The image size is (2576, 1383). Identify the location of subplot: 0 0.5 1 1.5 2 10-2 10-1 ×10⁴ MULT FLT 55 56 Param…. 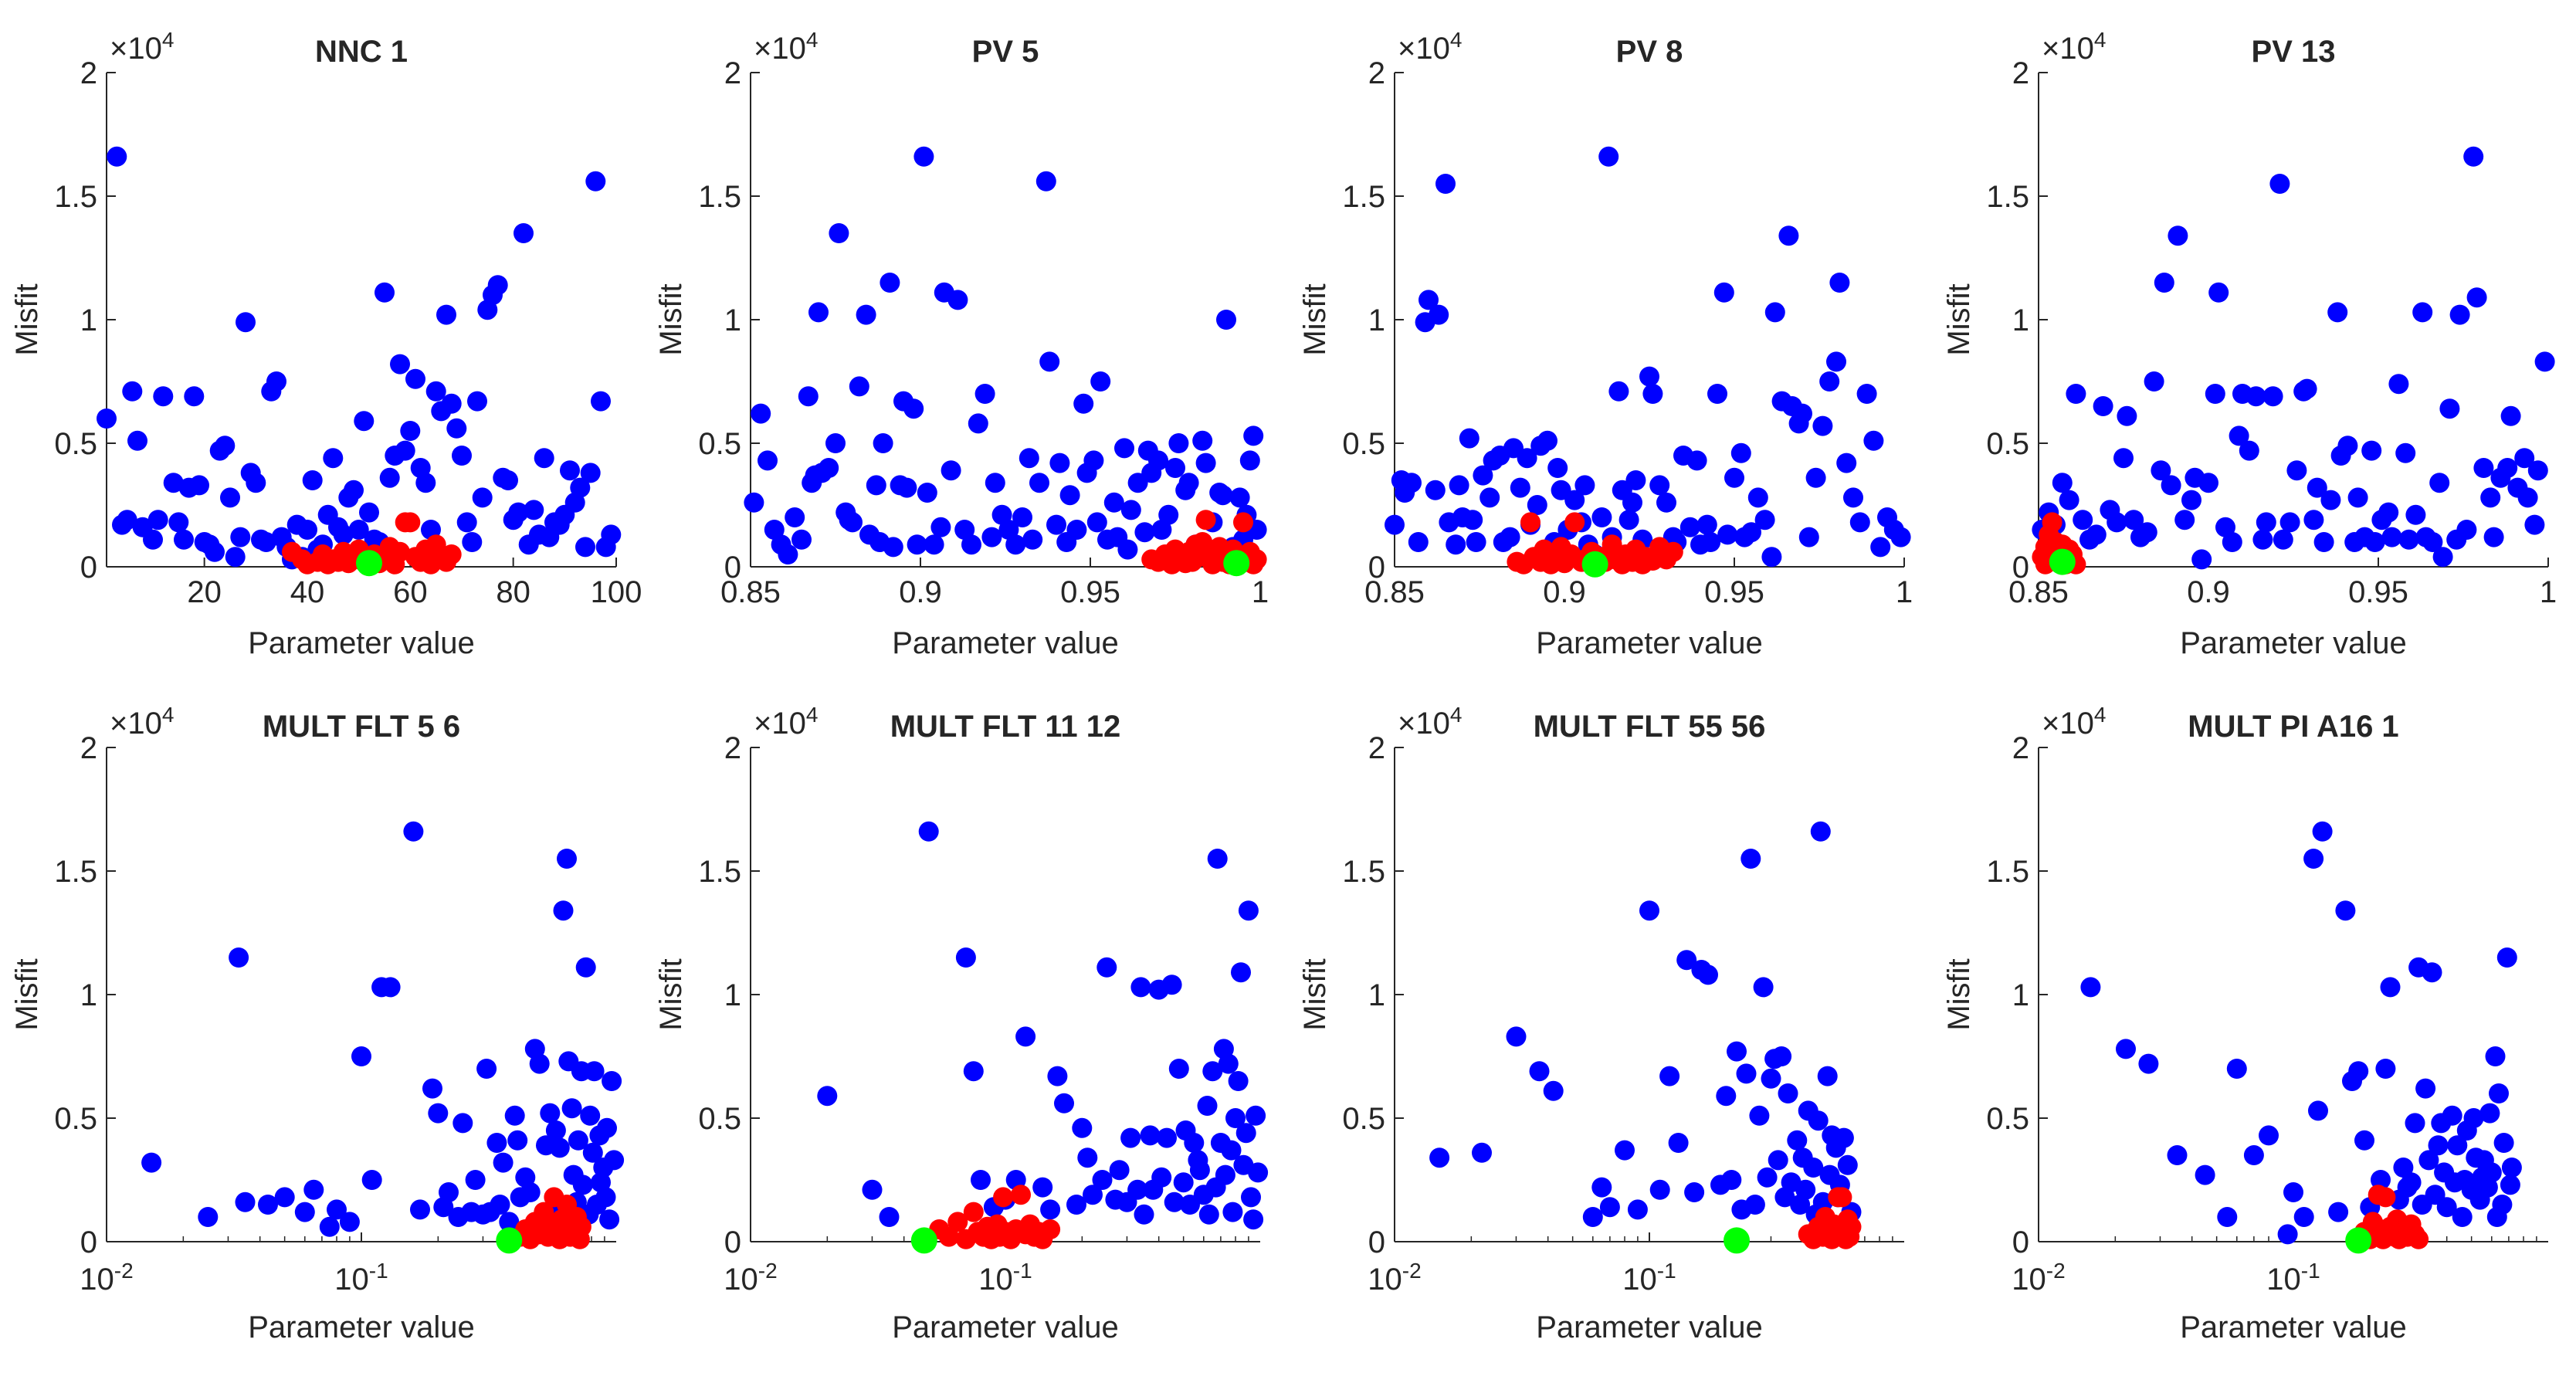
(1601, 1024).